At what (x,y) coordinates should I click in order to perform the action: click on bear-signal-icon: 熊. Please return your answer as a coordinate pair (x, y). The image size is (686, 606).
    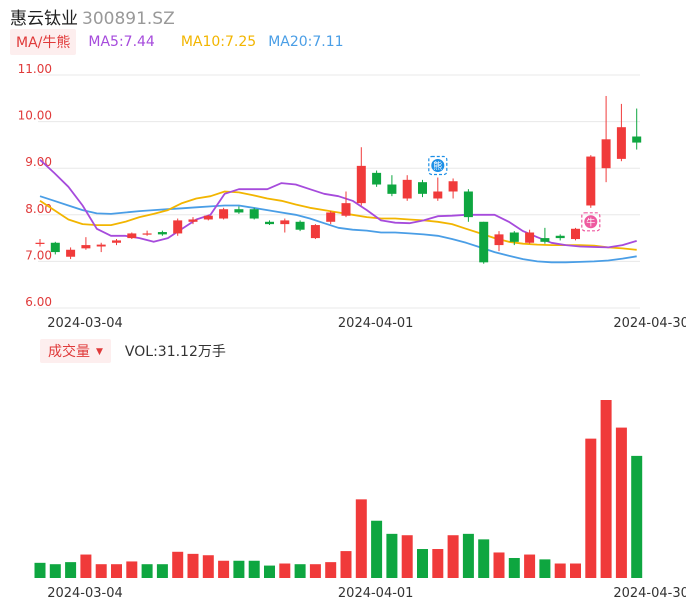
    Looking at the image, I should click on (438, 165).